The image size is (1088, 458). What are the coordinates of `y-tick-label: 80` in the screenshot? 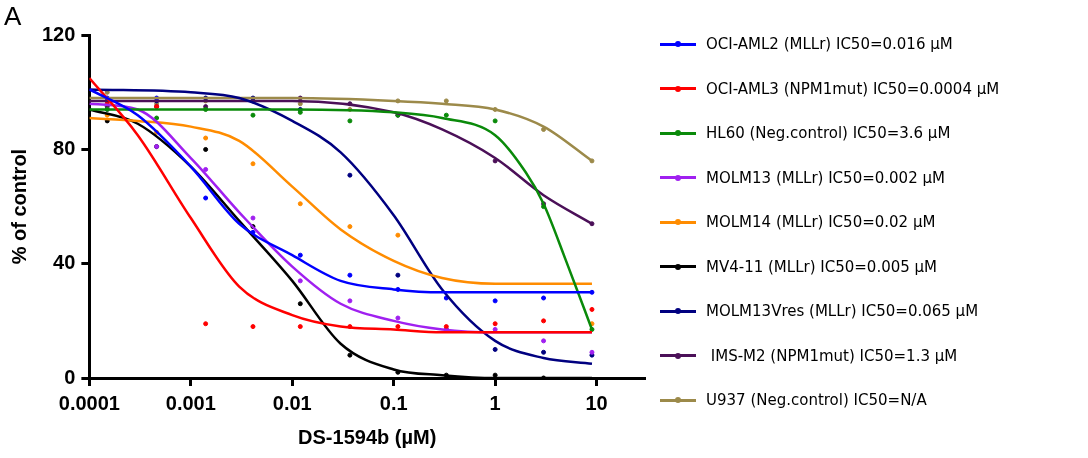 It's located at (64, 147).